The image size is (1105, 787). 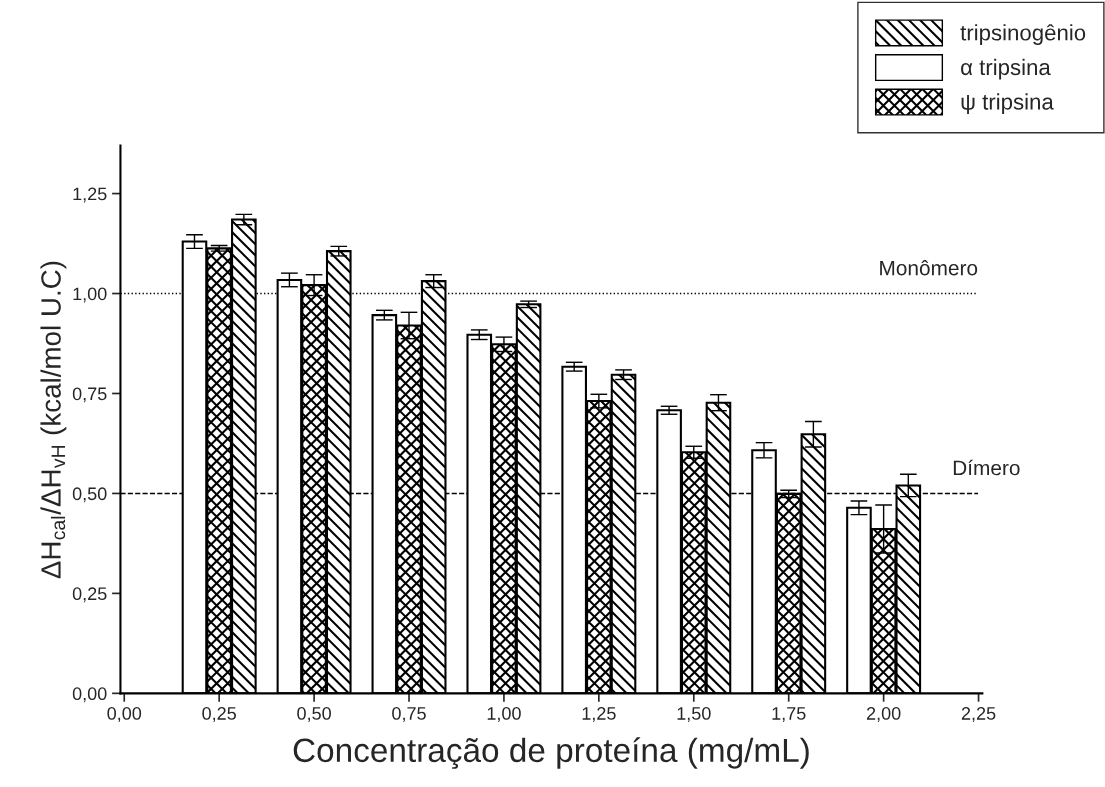 What do you see at coordinates (883, 714) in the screenshot?
I see `x-tick-label: 2,00` at bounding box center [883, 714].